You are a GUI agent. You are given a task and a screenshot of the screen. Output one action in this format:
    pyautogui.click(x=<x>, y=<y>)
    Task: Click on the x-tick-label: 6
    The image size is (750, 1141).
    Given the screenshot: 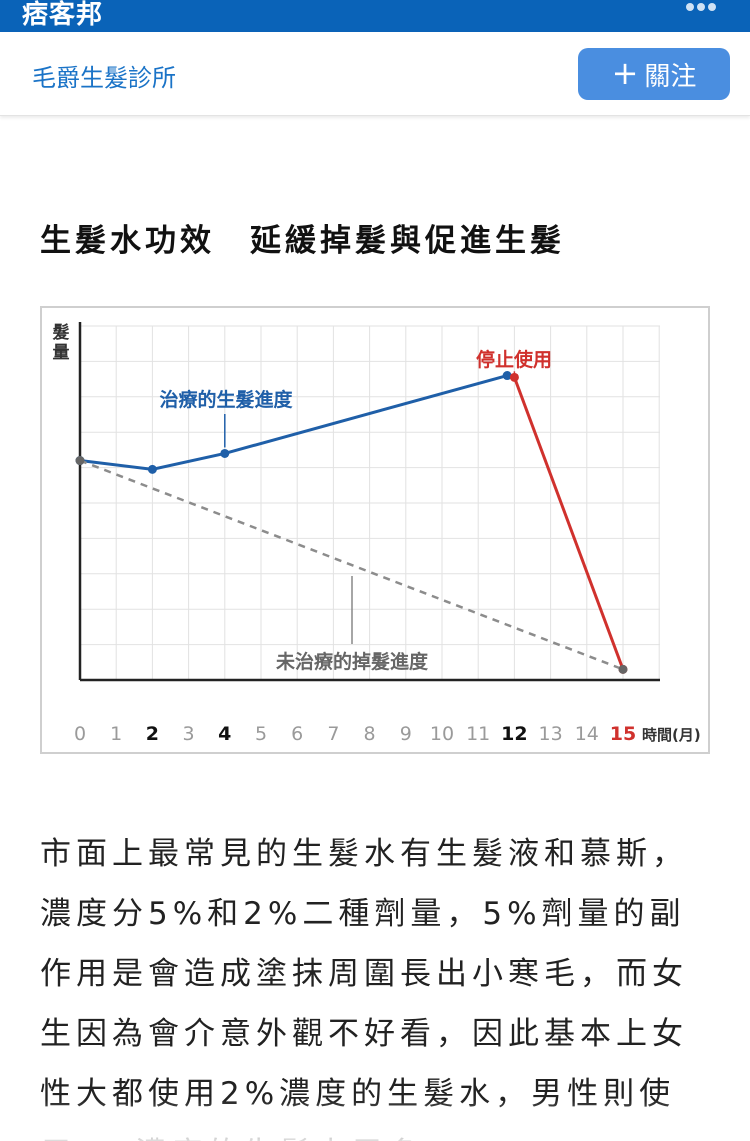 What is the action you would take?
    pyautogui.click(x=297, y=734)
    